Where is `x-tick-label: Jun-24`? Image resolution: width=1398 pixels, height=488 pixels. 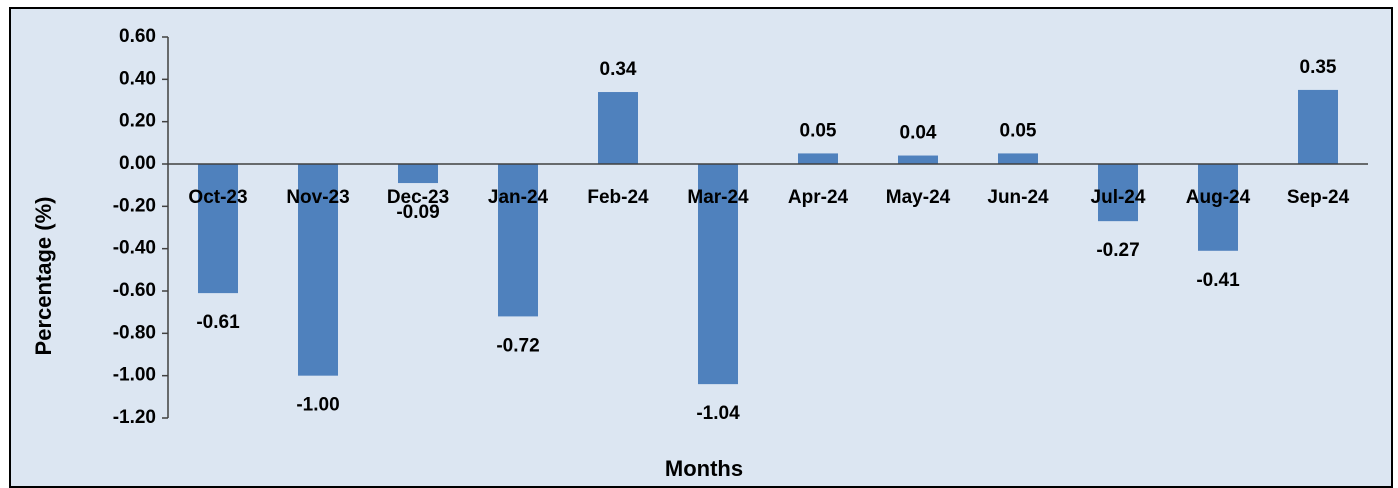
x-tick-label: Jun-24 is located at coordinates (1018, 197).